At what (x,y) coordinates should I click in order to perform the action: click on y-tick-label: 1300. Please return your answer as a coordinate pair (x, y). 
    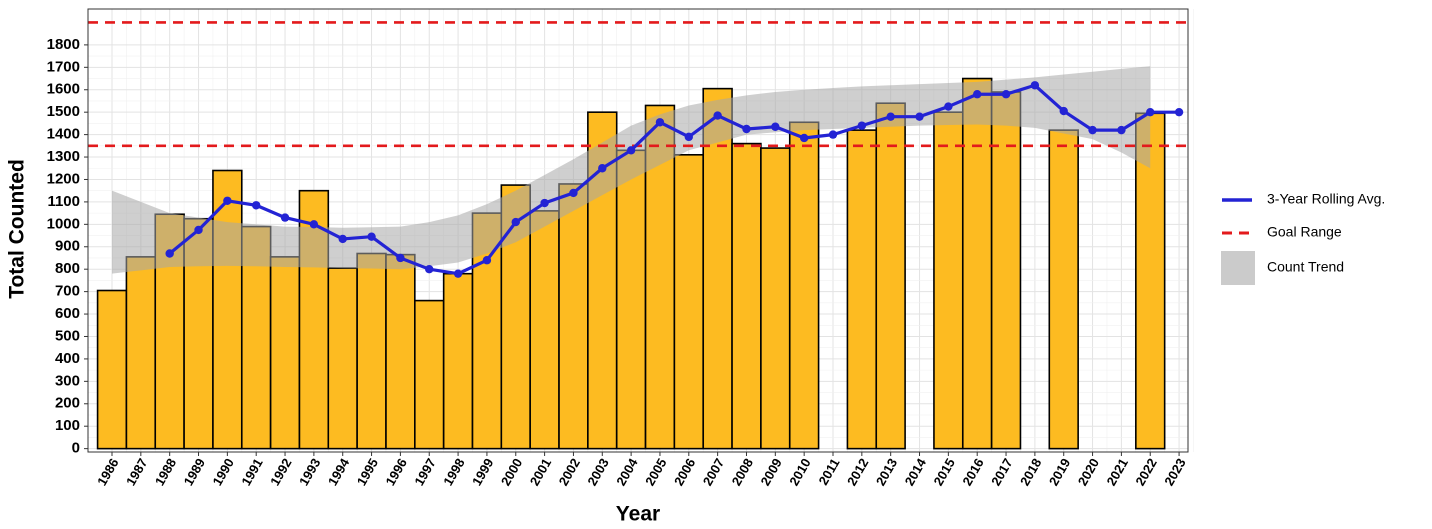
    Looking at the image, I should click on (63, 156).